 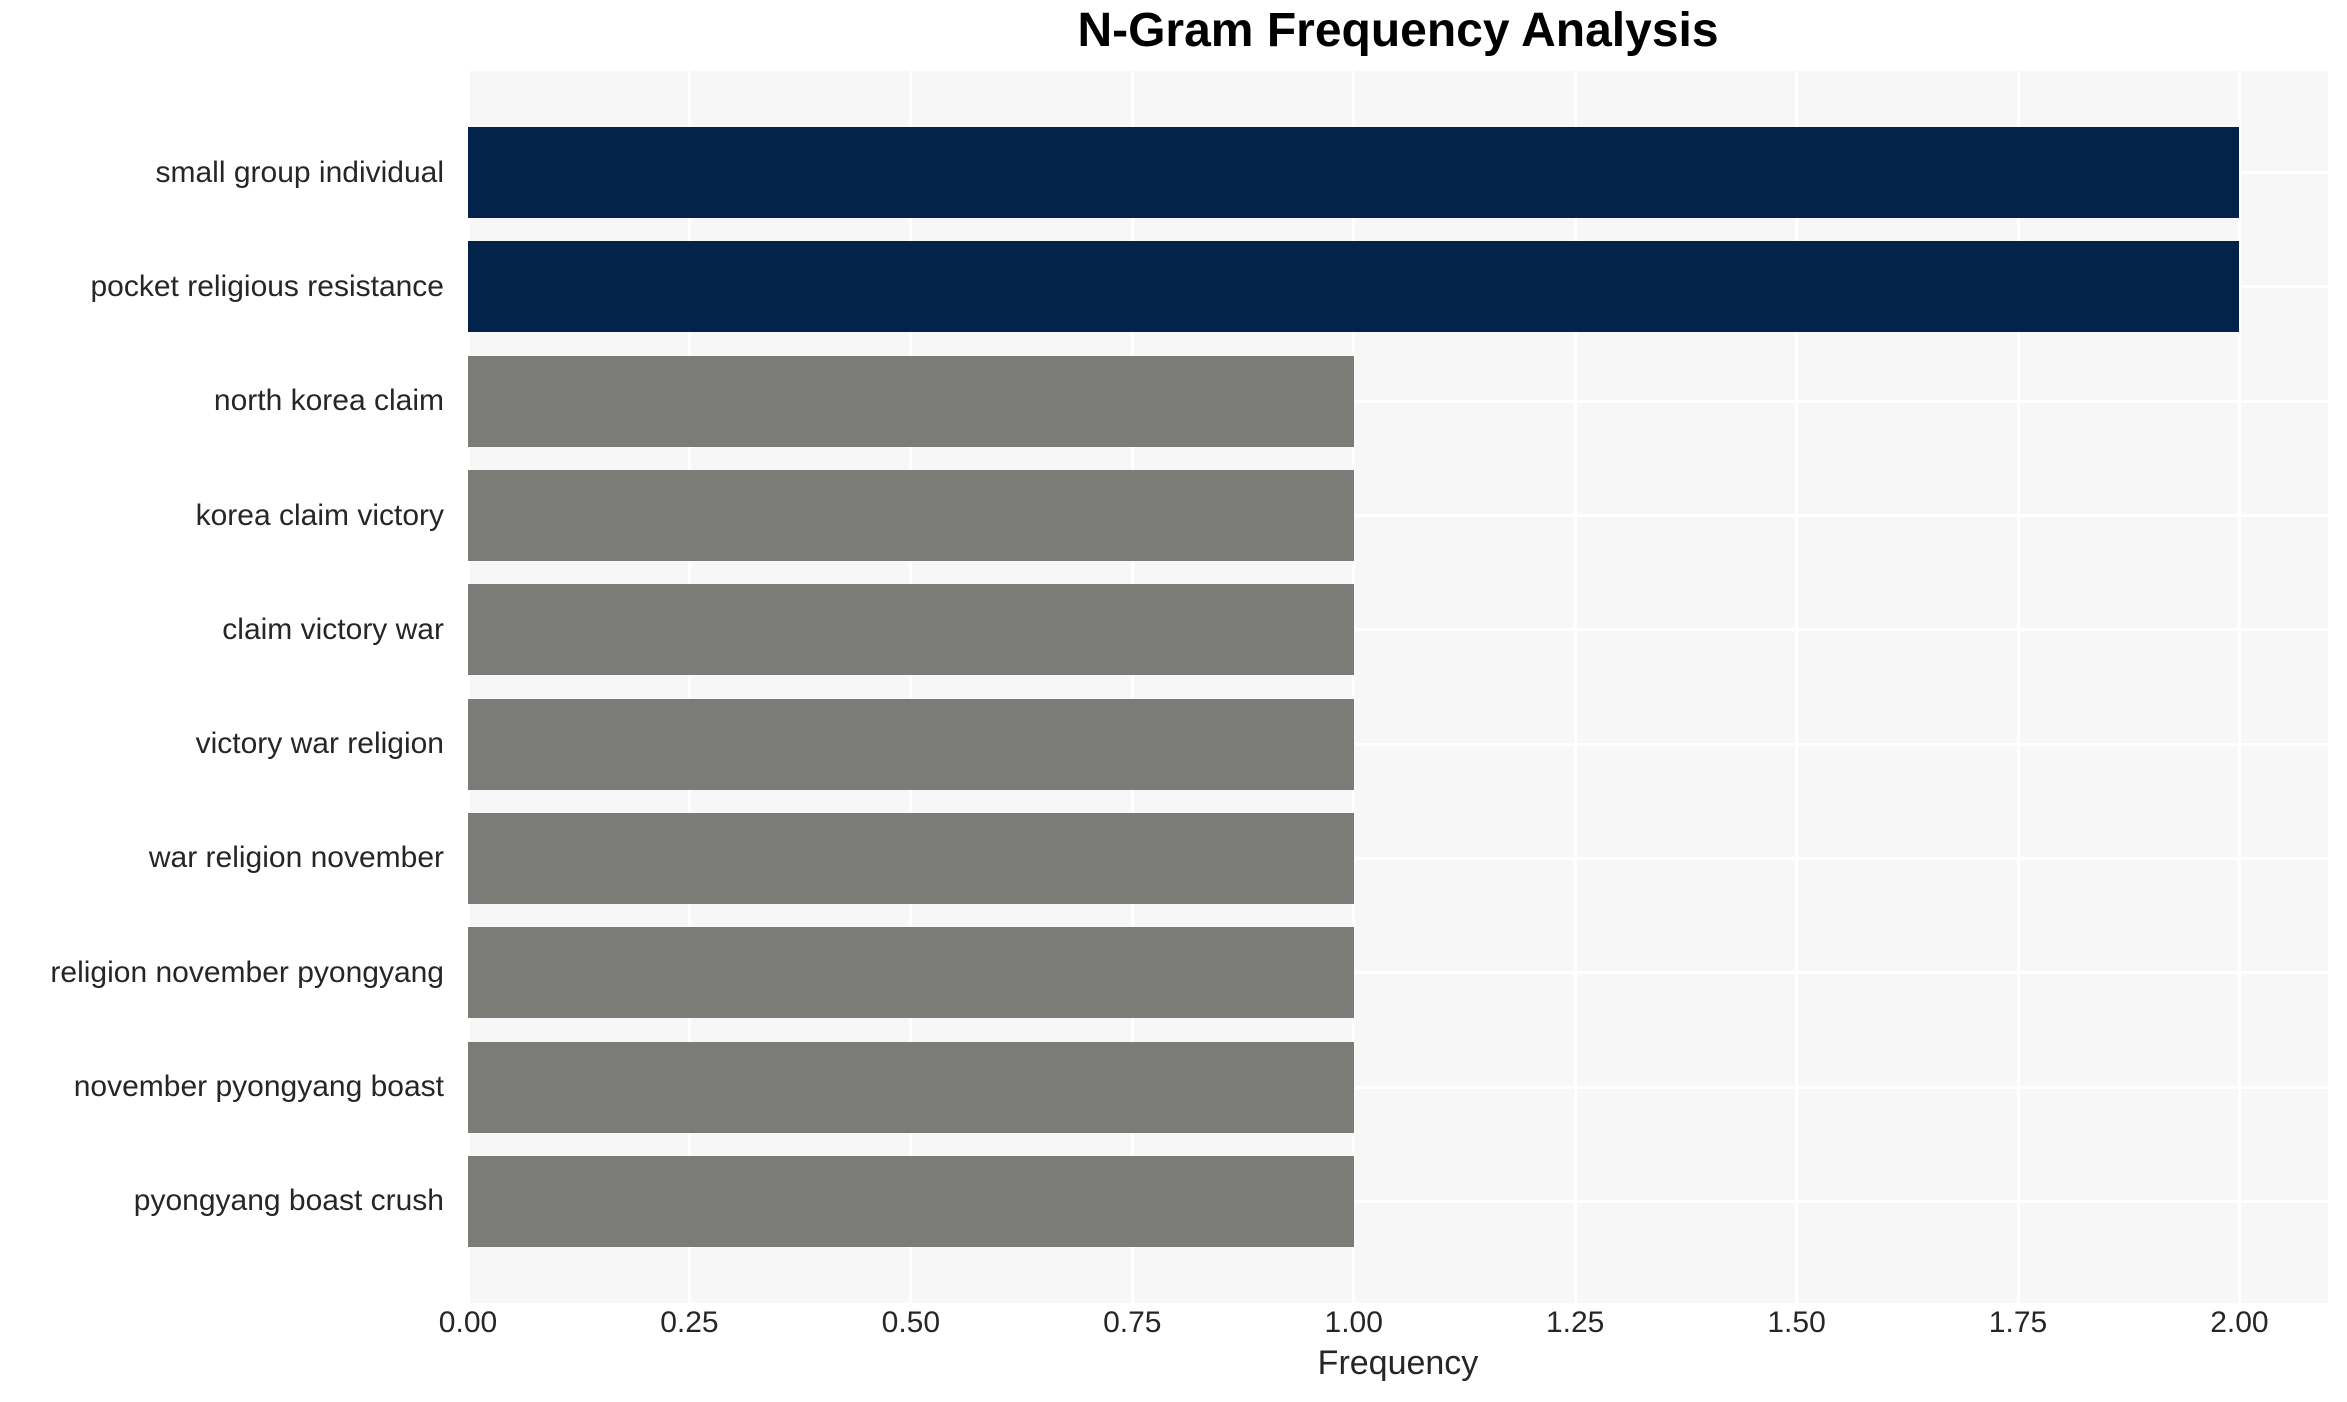 What do you see at coordinates (911, 1322) in the screenshot?
I see `x-tick-label: 0.50` at bounding box center [911, 1322].